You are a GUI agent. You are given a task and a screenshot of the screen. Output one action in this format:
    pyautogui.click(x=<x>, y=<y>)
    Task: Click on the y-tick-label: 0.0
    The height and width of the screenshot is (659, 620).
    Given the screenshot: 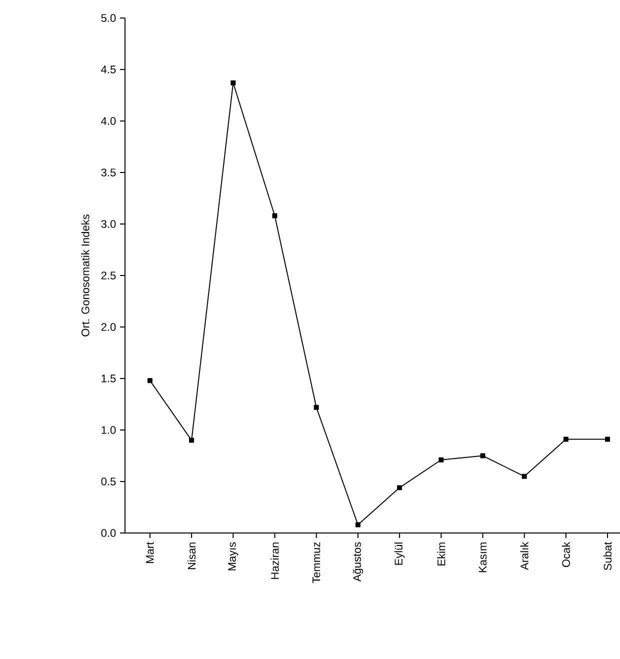 What is the action you would take?
    pyautogui.click(x=108, y=533)
    